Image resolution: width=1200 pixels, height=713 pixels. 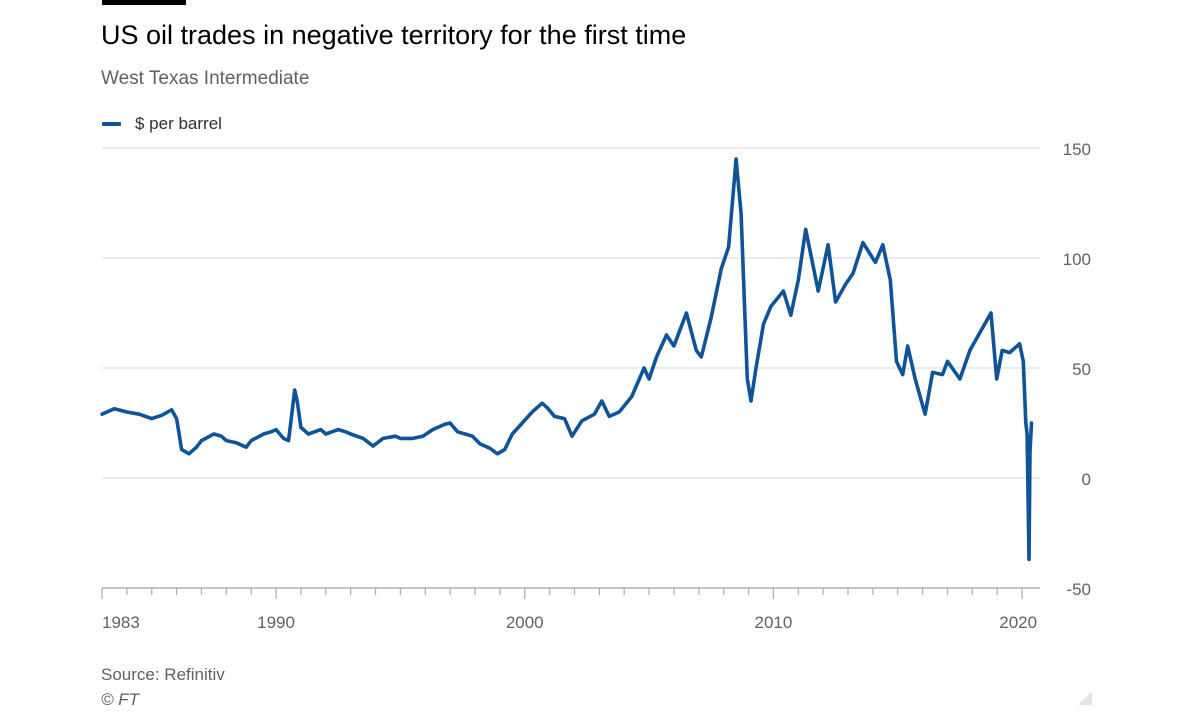 I want to click on y-tick-label: -50, so click(x=1078, y=589).